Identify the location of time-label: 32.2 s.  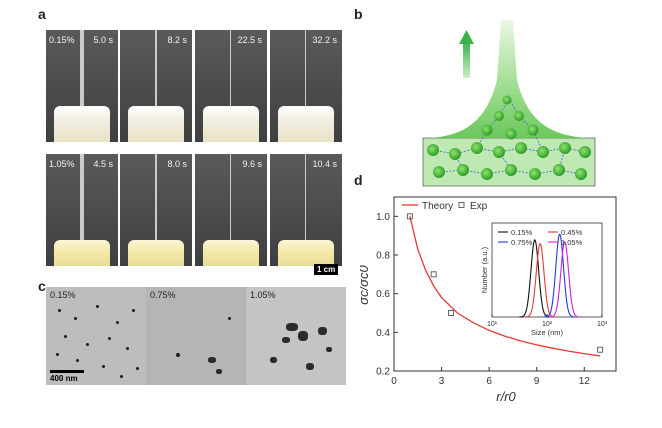
(324, 40).